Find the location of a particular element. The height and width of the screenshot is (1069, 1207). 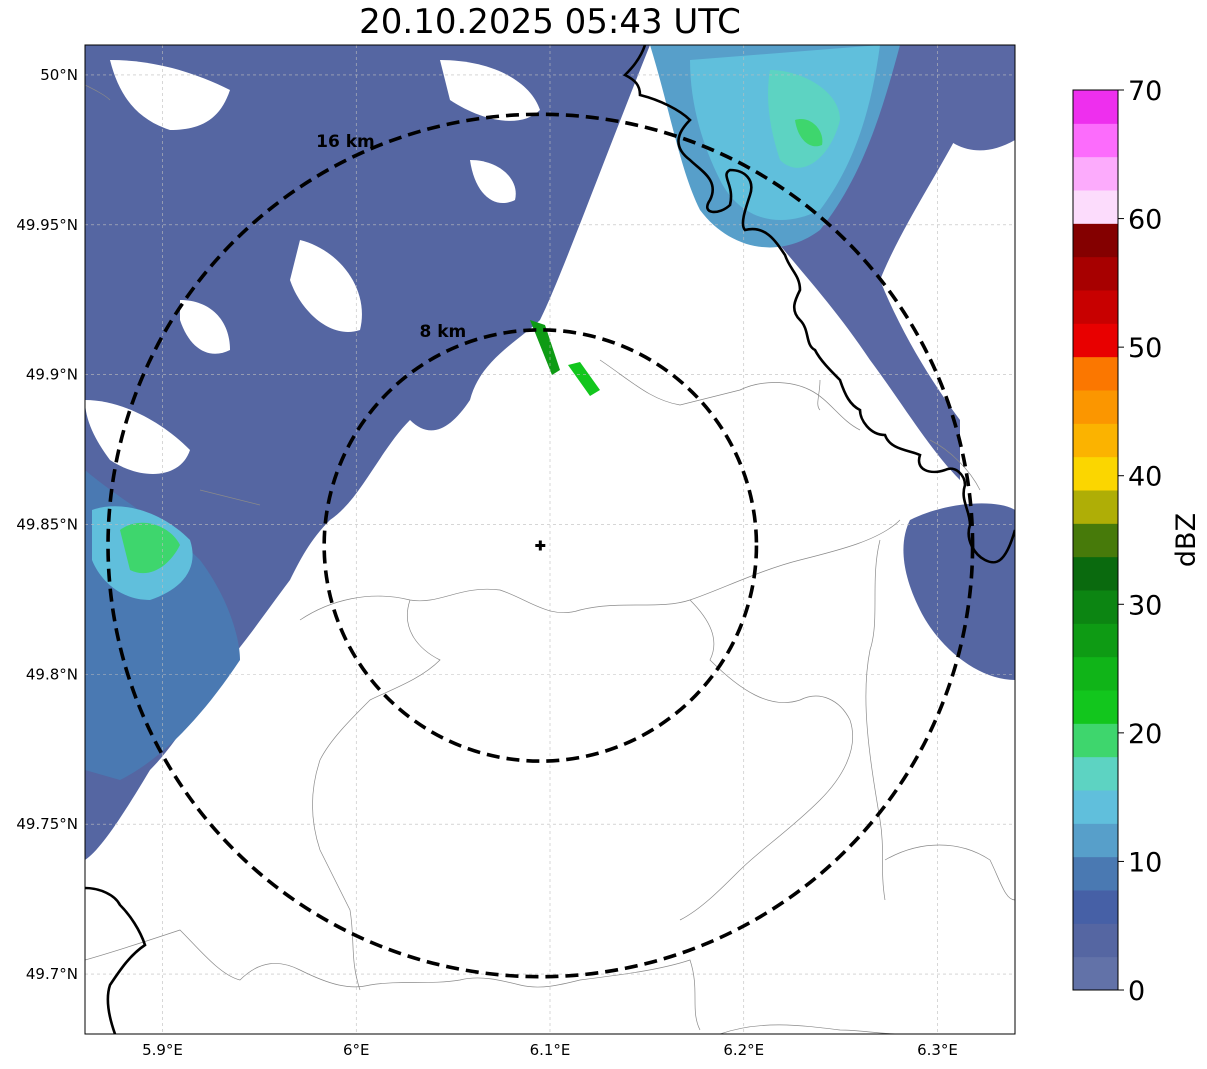

echo-far-northeast is located at coordinates (957, 98).